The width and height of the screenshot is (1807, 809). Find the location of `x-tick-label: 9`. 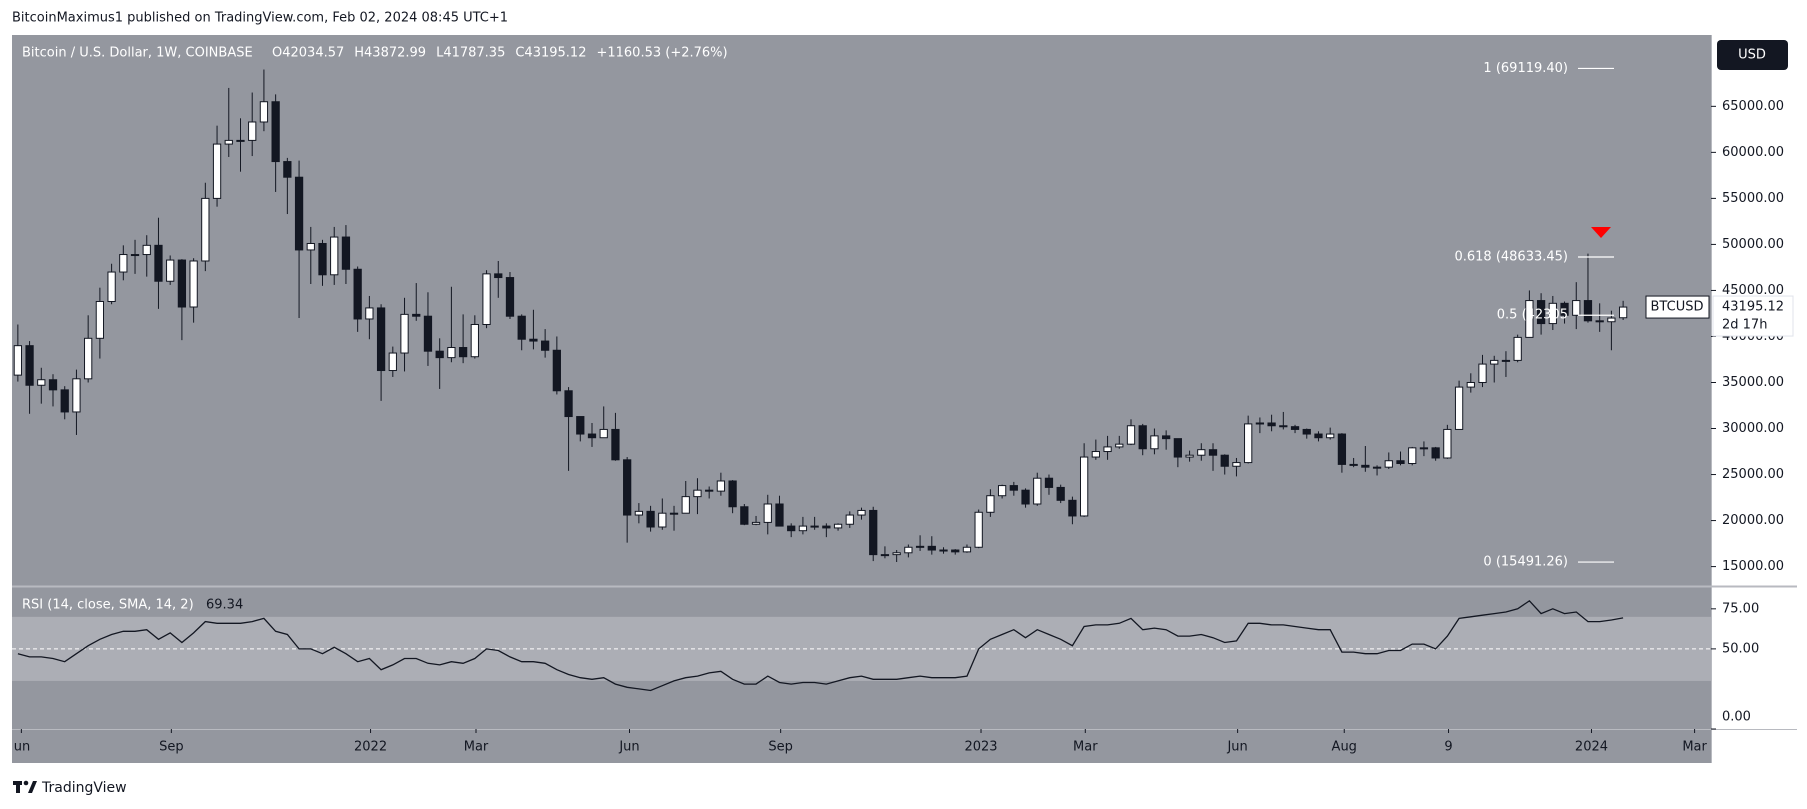

x-tick-label: 9 is located at coordinates (1448, 747).